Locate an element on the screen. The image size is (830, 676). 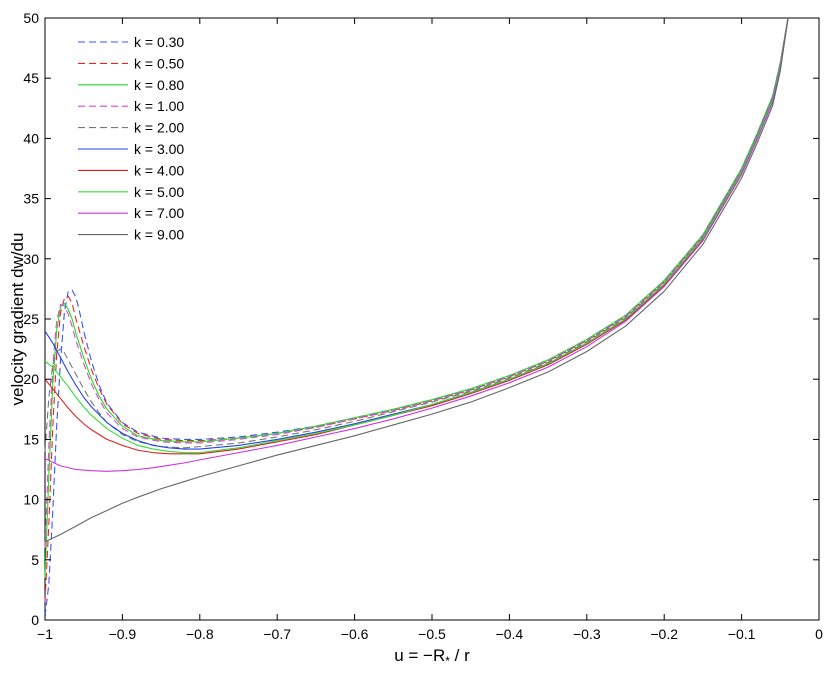
x-tick-label: −0.9 is located at coordinates (123, 634).